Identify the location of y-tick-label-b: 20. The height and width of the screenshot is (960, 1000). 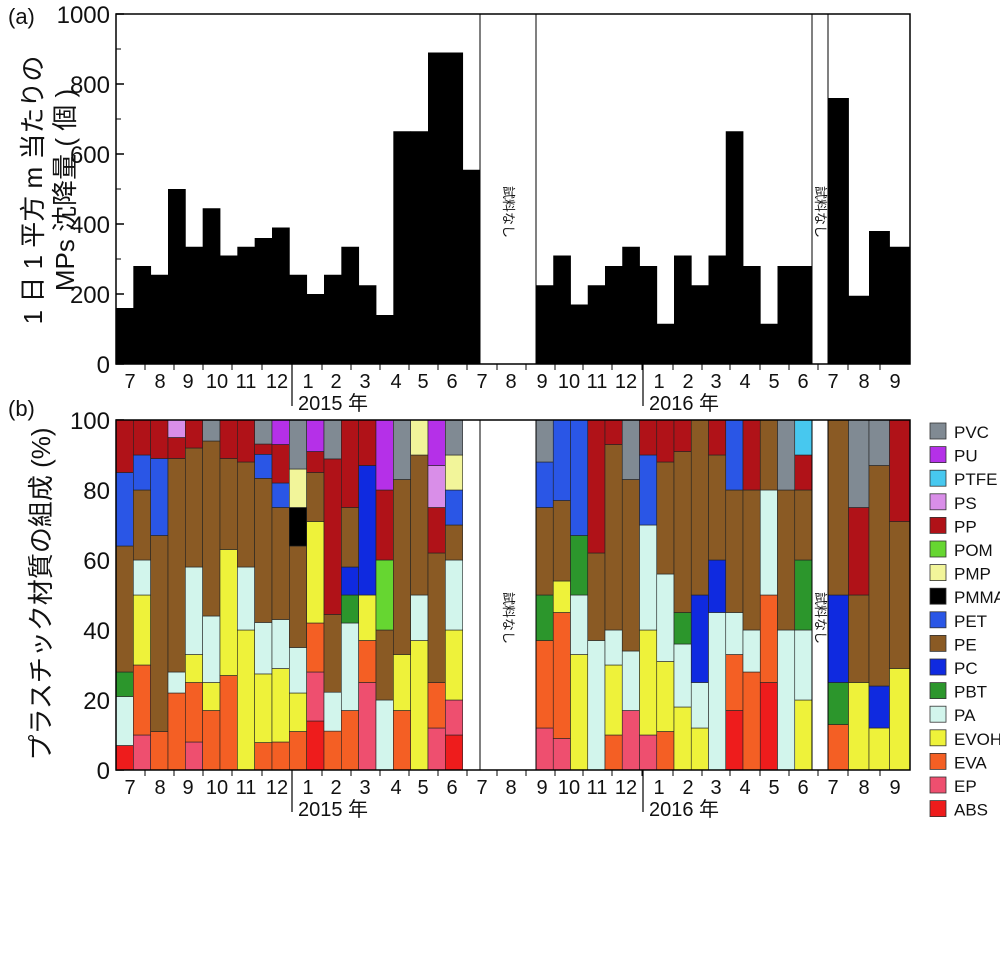
(96, 701).